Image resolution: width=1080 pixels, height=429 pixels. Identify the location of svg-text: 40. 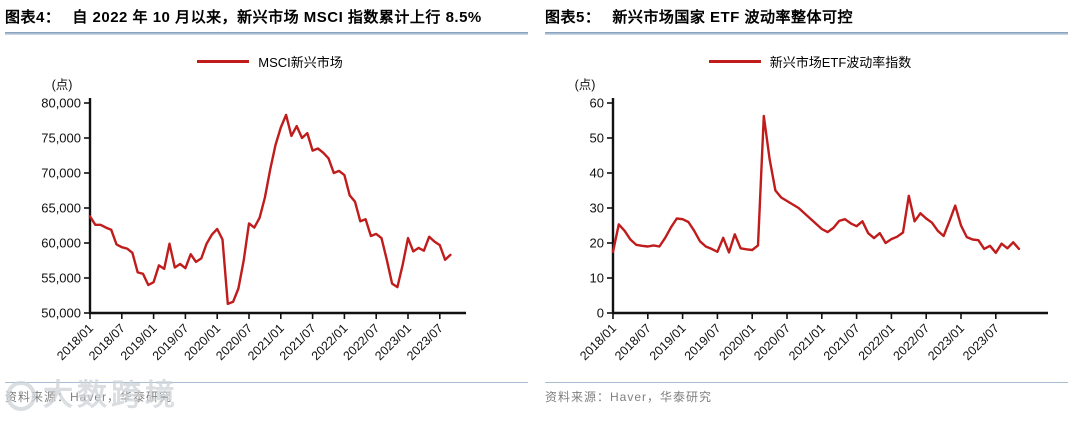
(597, 173).